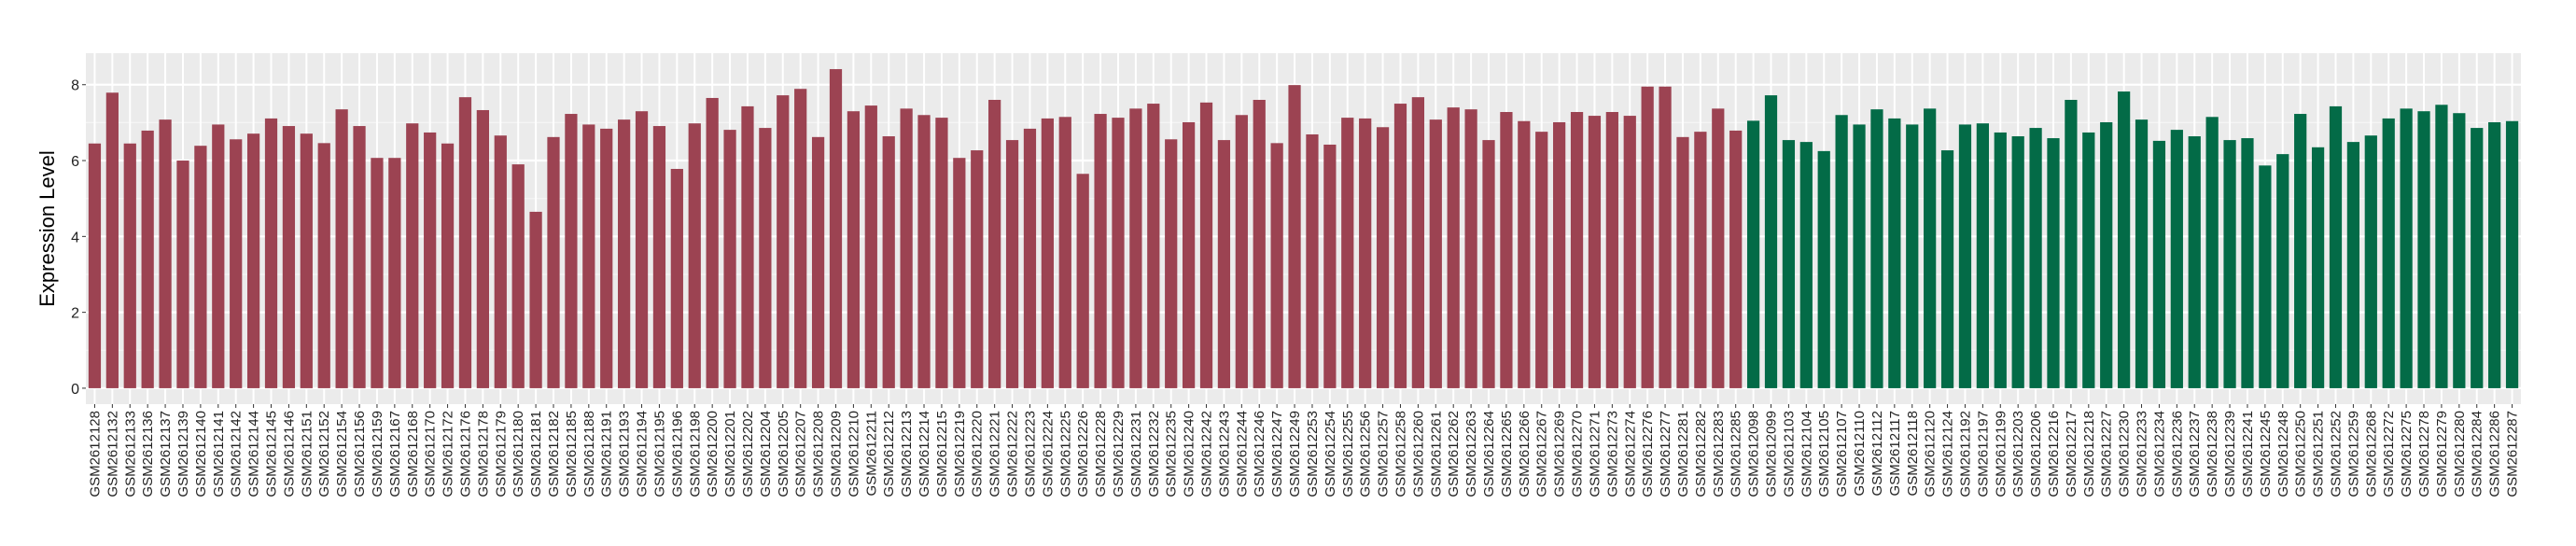  What do you see at coordinates (1772, 454) in the screenshot?
I see `x-tick-label: GSM2612099` at bounding box center [1772, 454].